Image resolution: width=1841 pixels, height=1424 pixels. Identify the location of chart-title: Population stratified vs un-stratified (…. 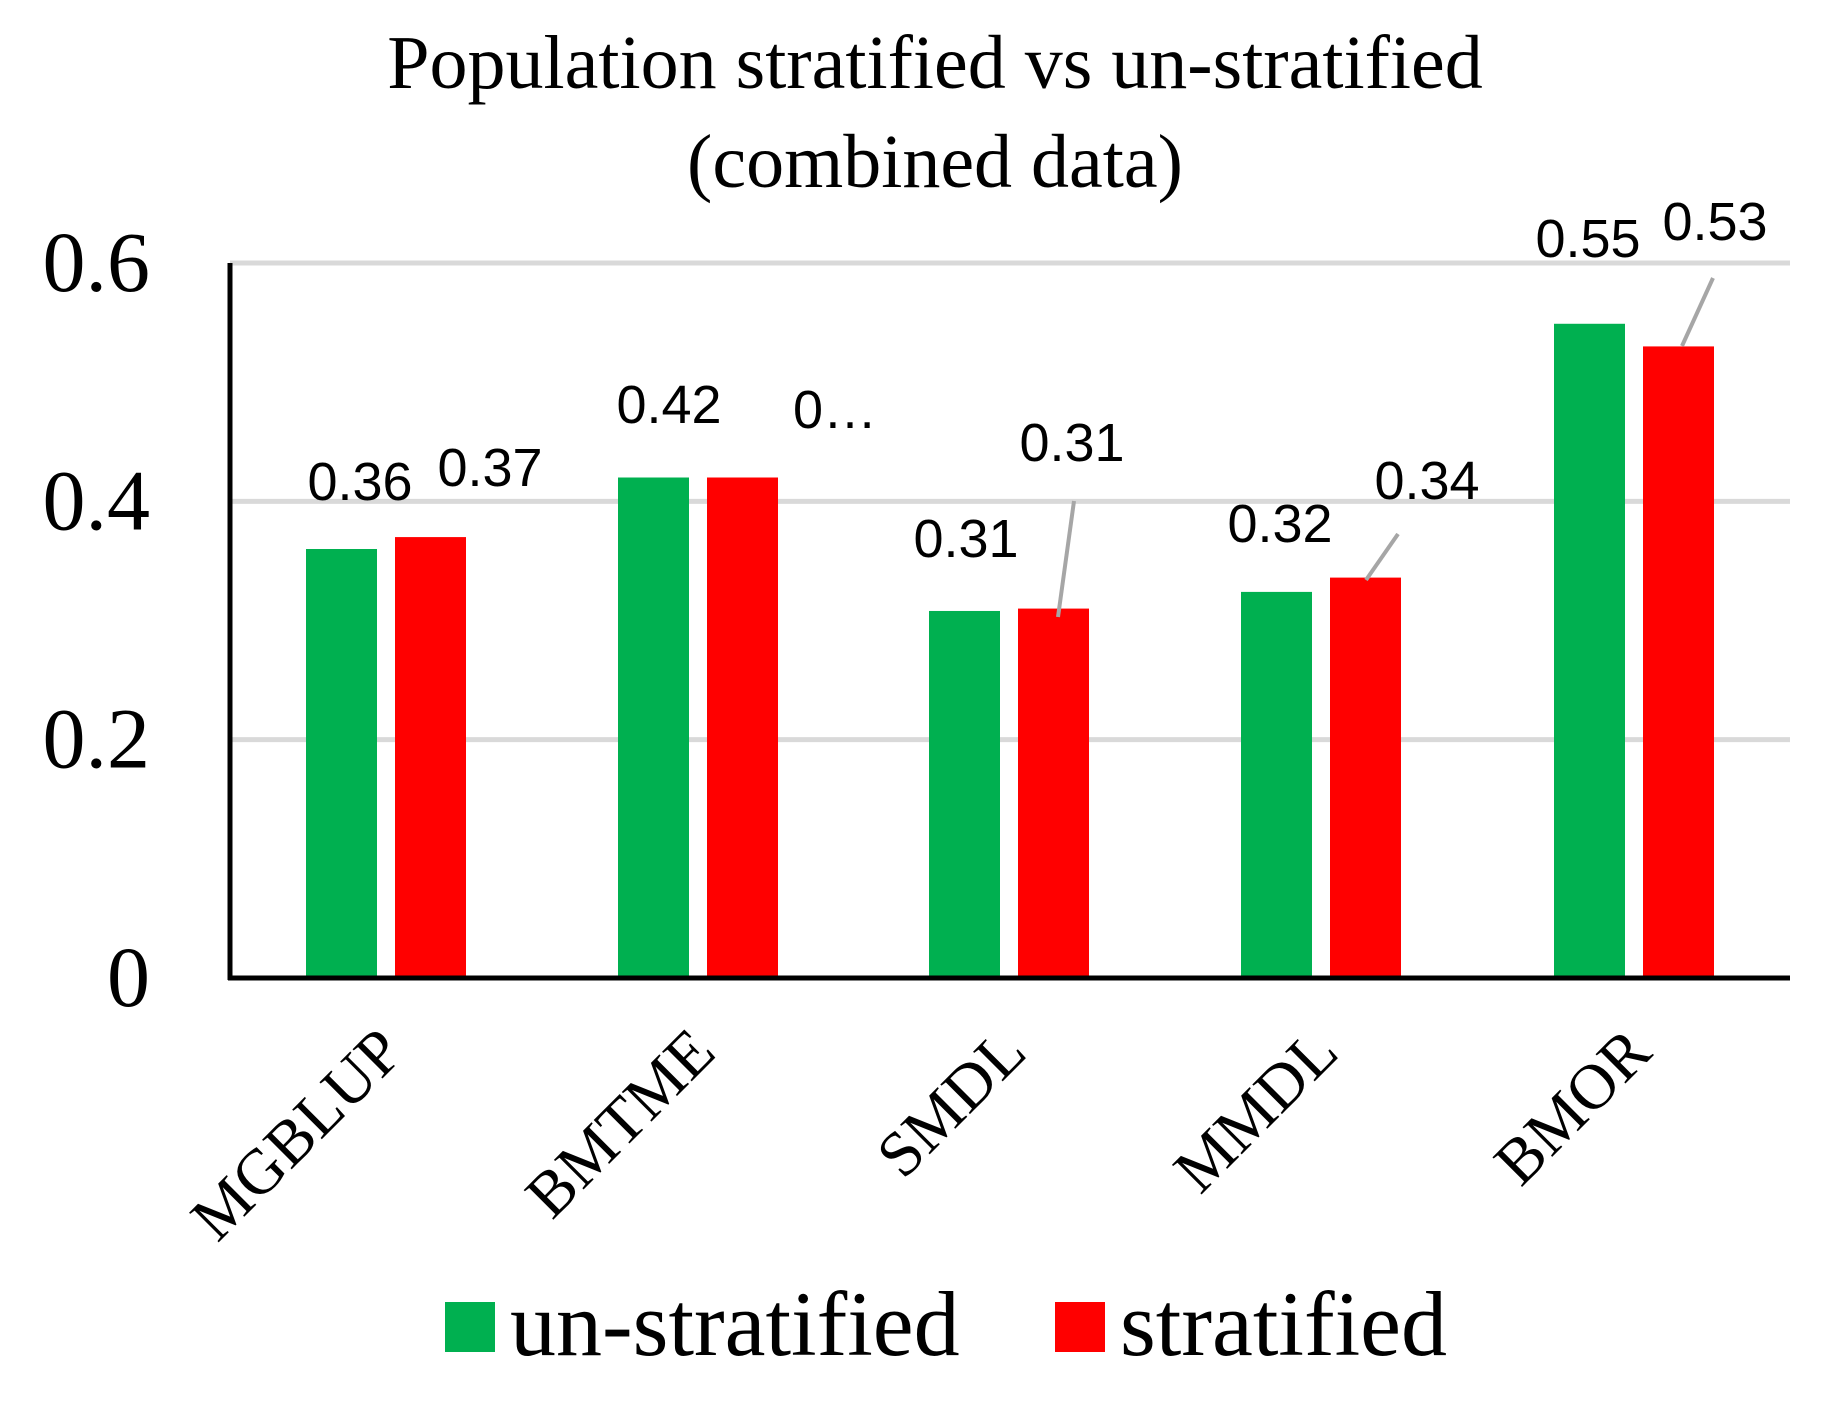
(934, 112).